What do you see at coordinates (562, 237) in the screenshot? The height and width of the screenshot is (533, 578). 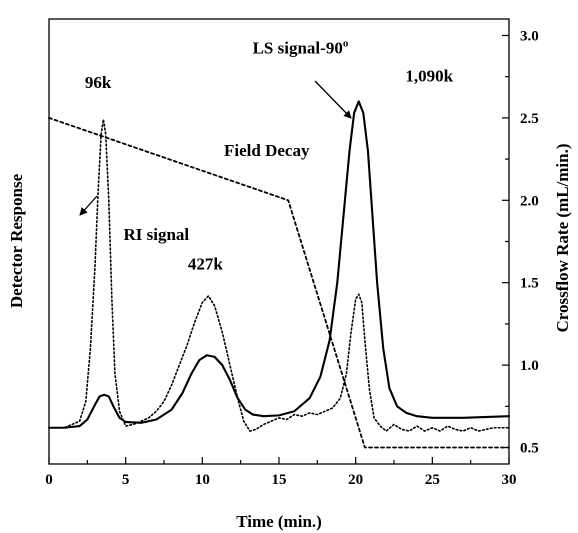 I see `y-axis-title-right: Crossflow Rate (mL/min.)` at bounding box center [562, 237].